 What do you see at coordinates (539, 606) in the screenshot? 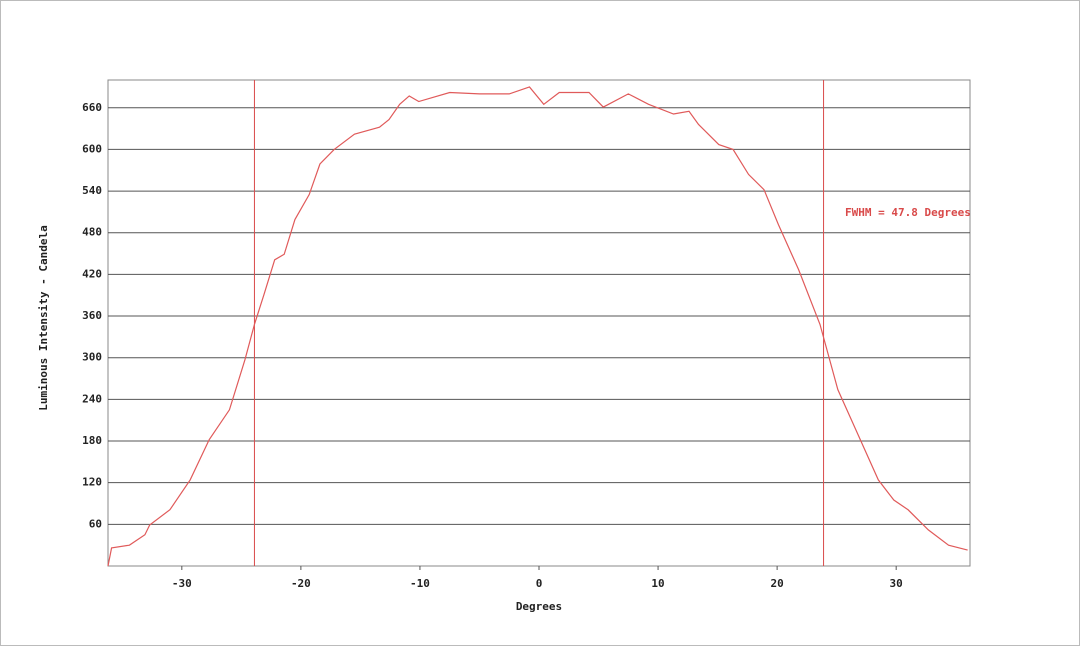
I see `x-axis-label: Degrees` at bounding box center [539, 606].